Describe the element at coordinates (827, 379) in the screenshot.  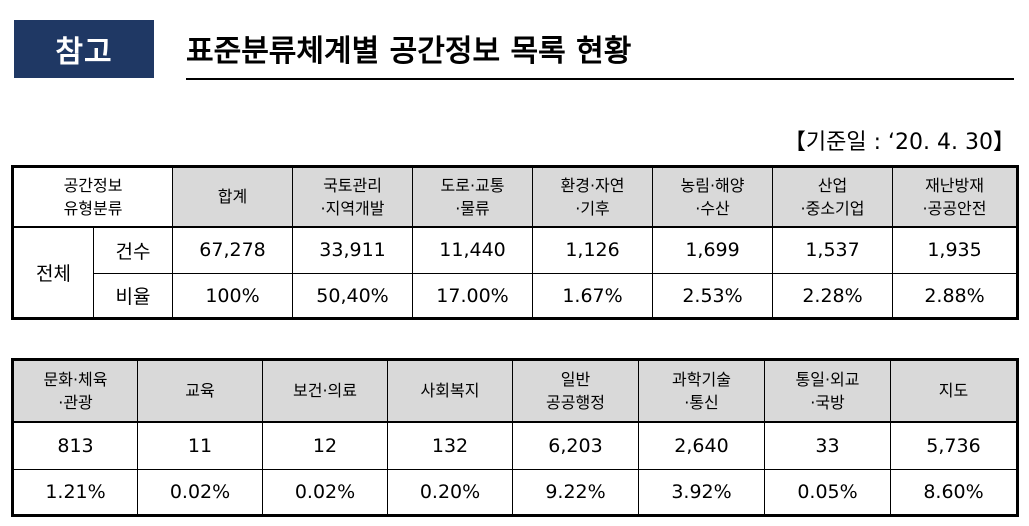
I see `column-header-line1: 통일·외교` at that location.